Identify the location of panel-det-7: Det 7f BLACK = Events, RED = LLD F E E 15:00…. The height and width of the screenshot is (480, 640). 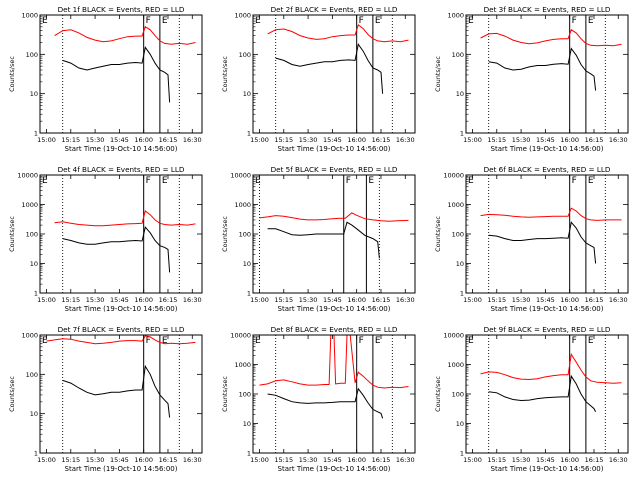
(105, 399).